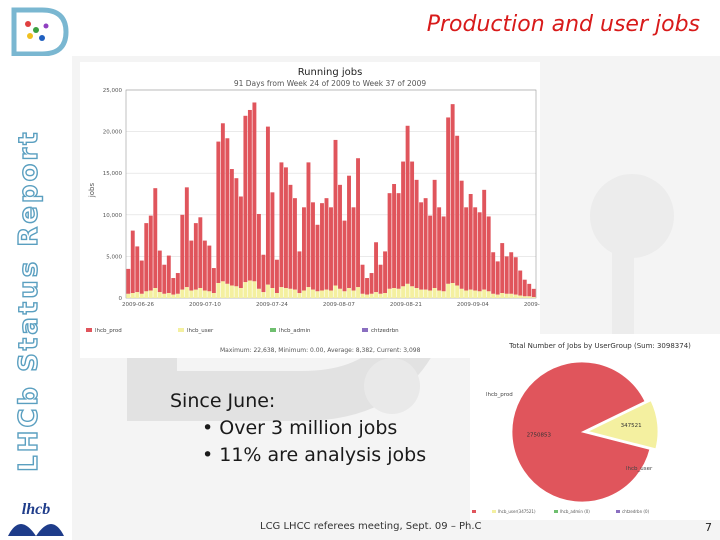 This screenshot has height=540, width=720. Describe the element at coordinates (28, 301) in the screenshot. I see `sidebar-title: LHCb Status Report` at that location.